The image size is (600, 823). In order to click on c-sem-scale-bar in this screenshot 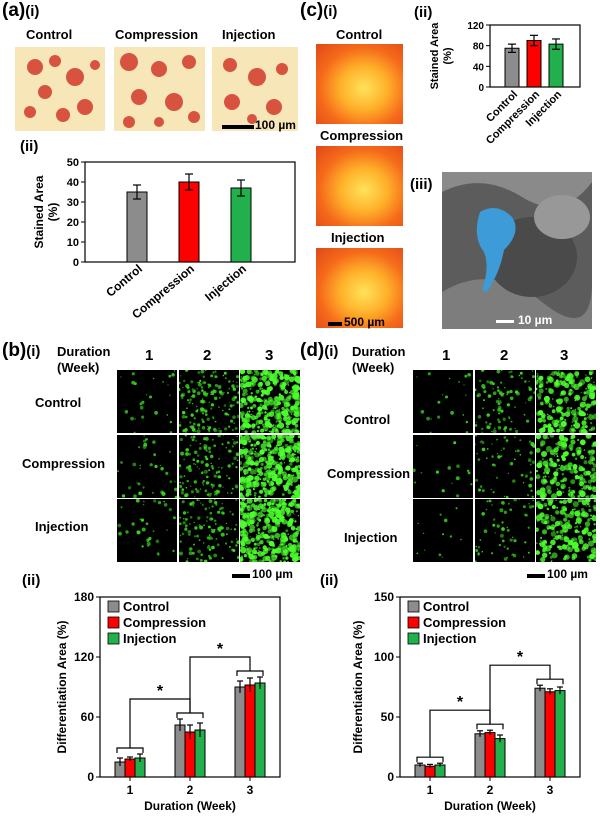, I will do `click(505, 321)`.